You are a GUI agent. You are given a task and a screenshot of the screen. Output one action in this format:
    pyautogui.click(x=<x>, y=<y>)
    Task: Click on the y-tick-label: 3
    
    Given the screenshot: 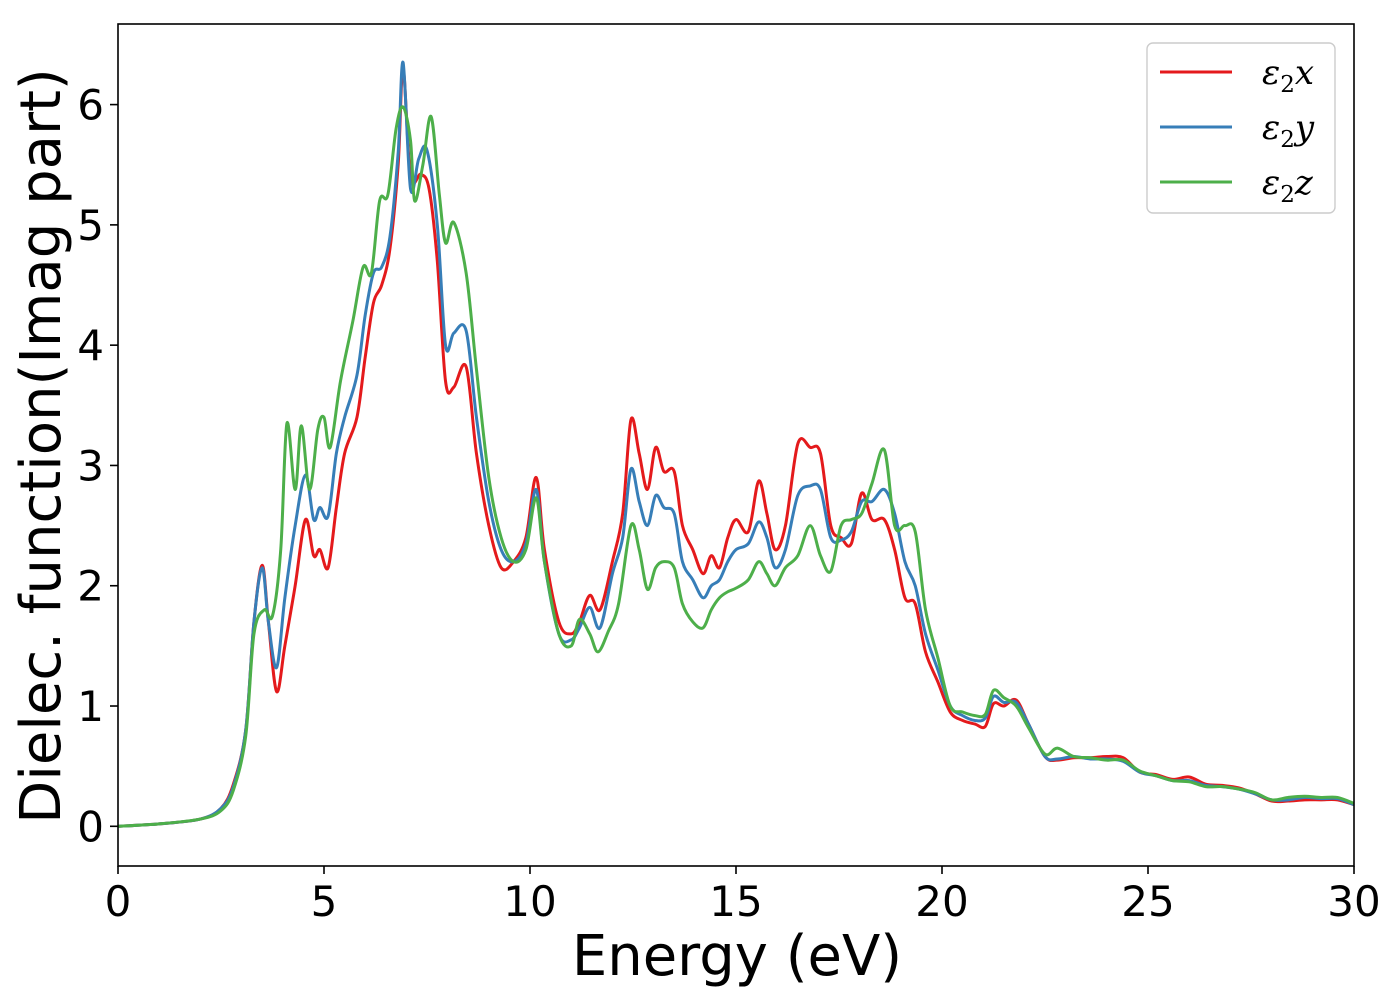 What is the action you would take?
    pyautogui.click(x=90, y=465)
    